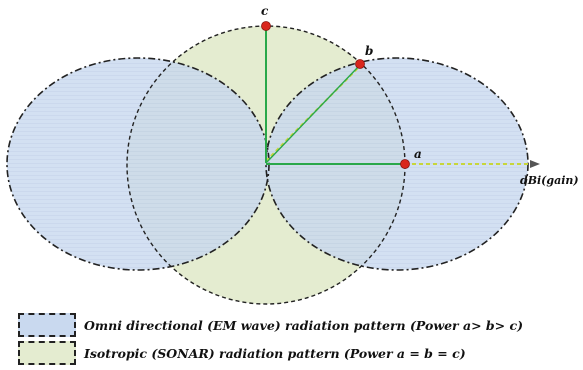  What do you see at coordinates (312, 114) in the screenshot?
I see `radius-b` at bounding box center [312, 114].